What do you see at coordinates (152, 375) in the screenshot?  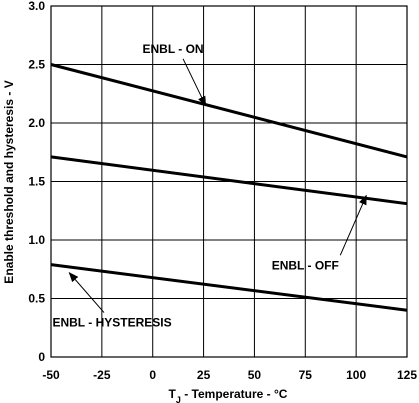 I see `x-tick-label: 0` at bounding box center [152, 375].